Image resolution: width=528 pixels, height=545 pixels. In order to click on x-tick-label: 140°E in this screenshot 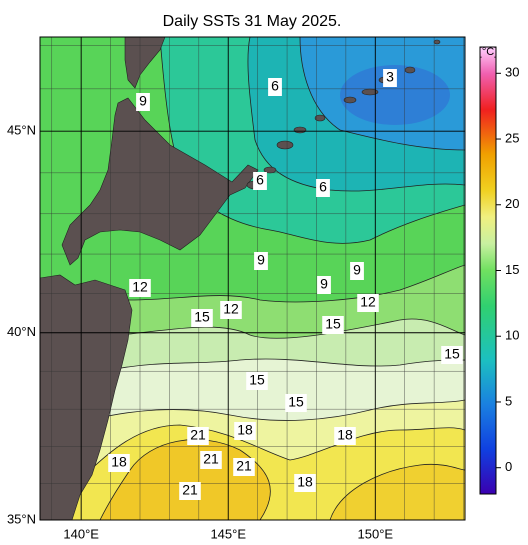, I will do `click(81, 533)`.